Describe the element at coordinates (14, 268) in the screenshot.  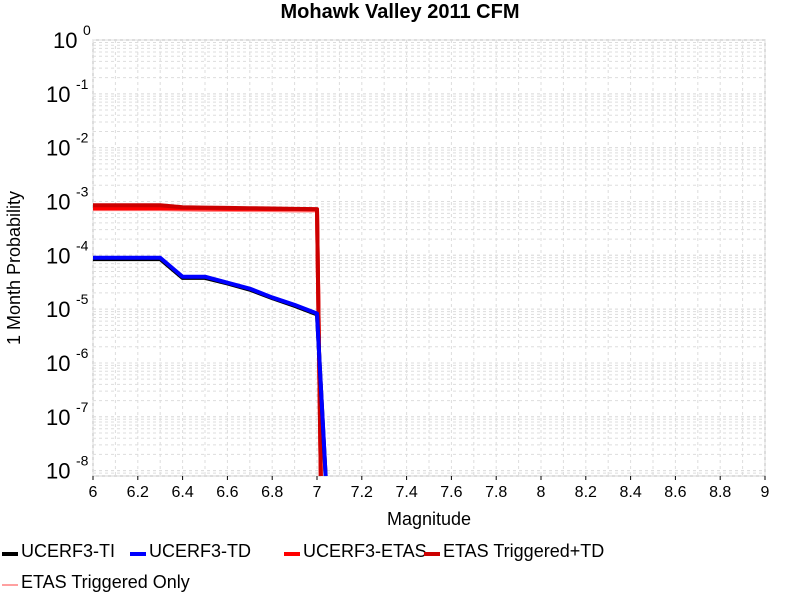
I see `y-axis-label: 1 Month Probability` at that location.